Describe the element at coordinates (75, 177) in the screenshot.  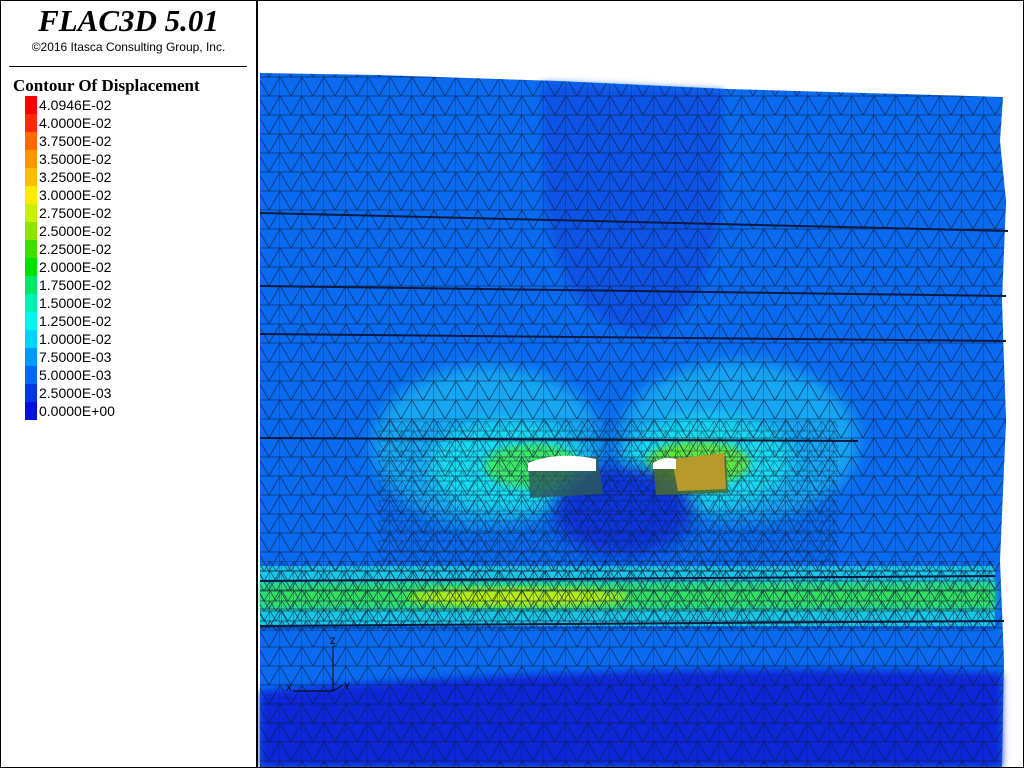
I see `legend-label: 3.2500E-02` at that location.